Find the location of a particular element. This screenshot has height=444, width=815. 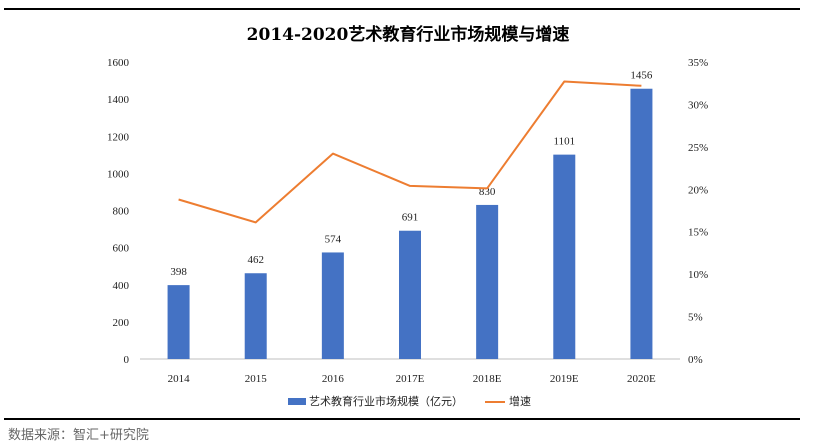

left-tick-label: 0 is located at coordinates (127, 360).